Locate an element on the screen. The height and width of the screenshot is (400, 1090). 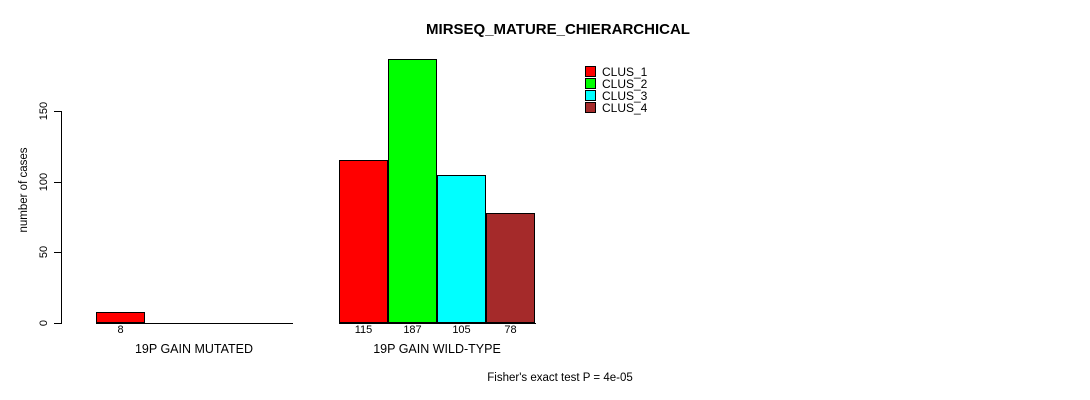
fisher-test-annotation: Fisher's exact test P = 4e-05 is located at coordinates (560, 378).